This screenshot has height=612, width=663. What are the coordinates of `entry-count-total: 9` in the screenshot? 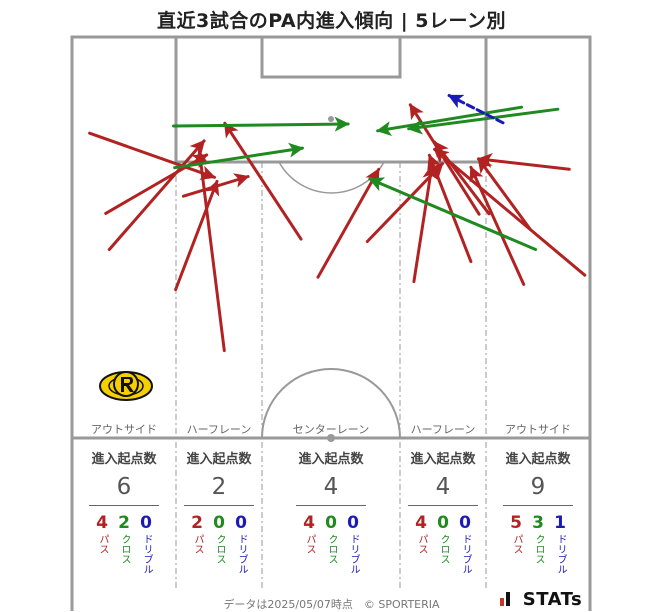 It's located at (538, 487).